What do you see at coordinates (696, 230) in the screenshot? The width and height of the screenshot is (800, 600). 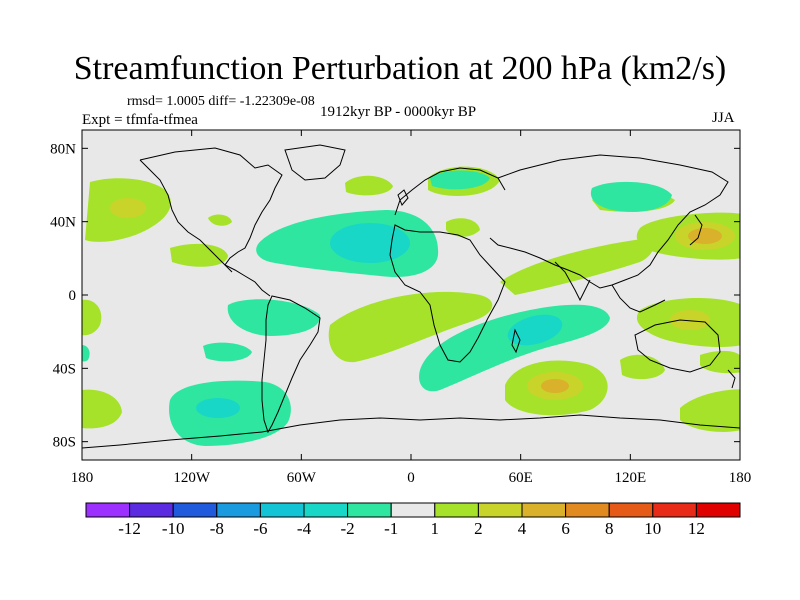 I see `coast-japan` at bounding box center [696, 230].